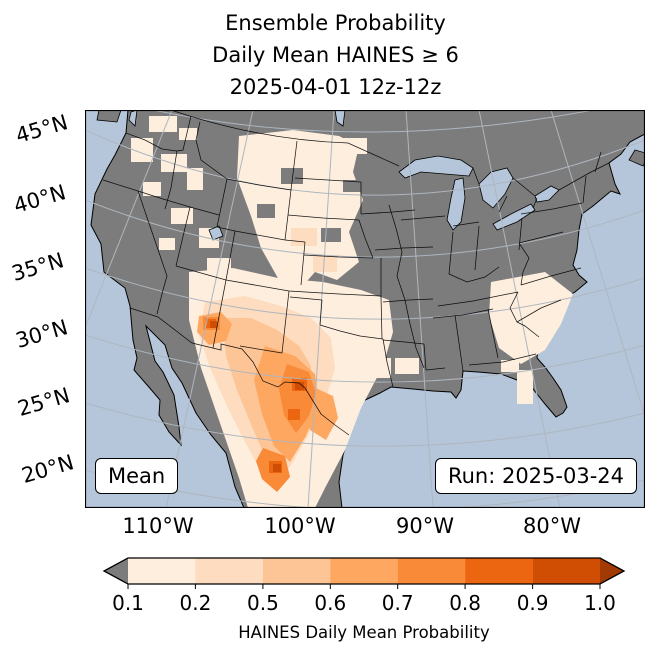  I want to click on lon-tick-label: 90°W, so click(425, 526).